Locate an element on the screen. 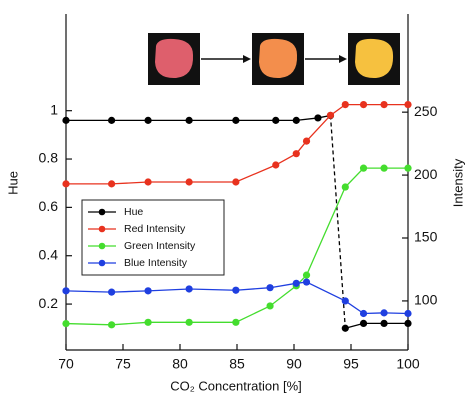  y-tick-label: 0.8 is located at coordinates (49, 158).